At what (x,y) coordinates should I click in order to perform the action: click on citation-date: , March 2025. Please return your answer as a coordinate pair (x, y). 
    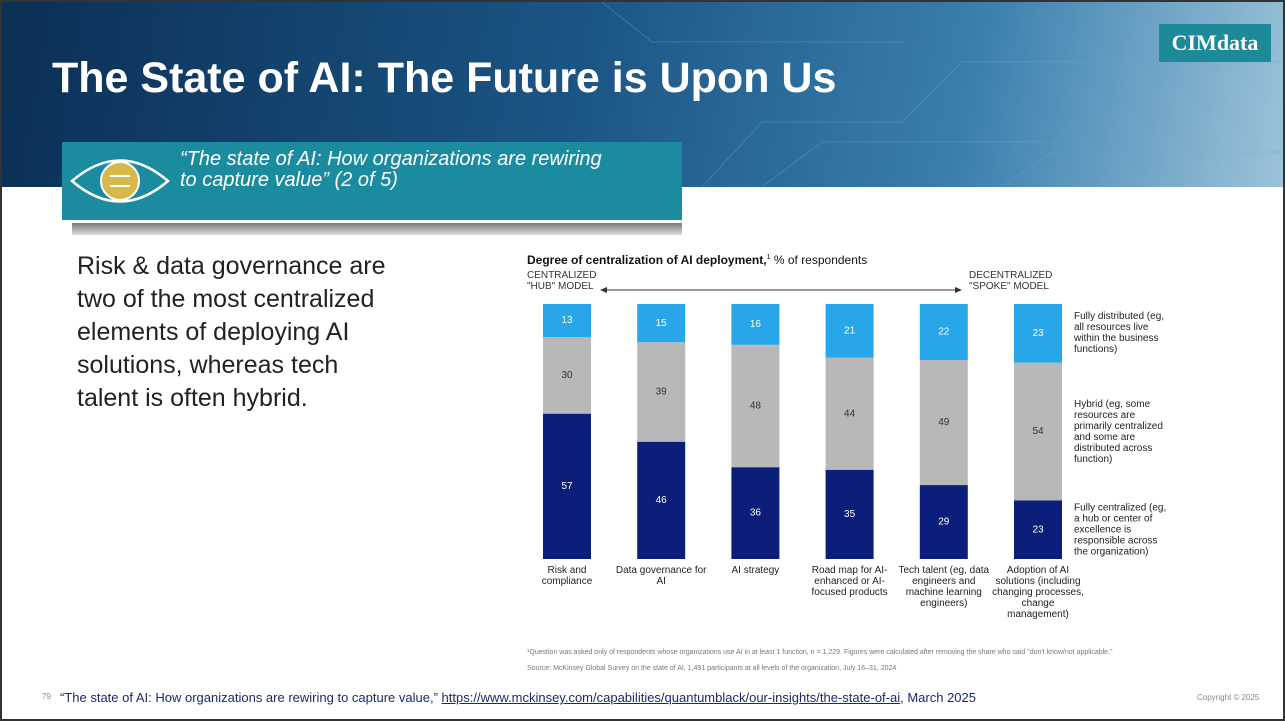
    Looking at the image, I should click on (938, 697).